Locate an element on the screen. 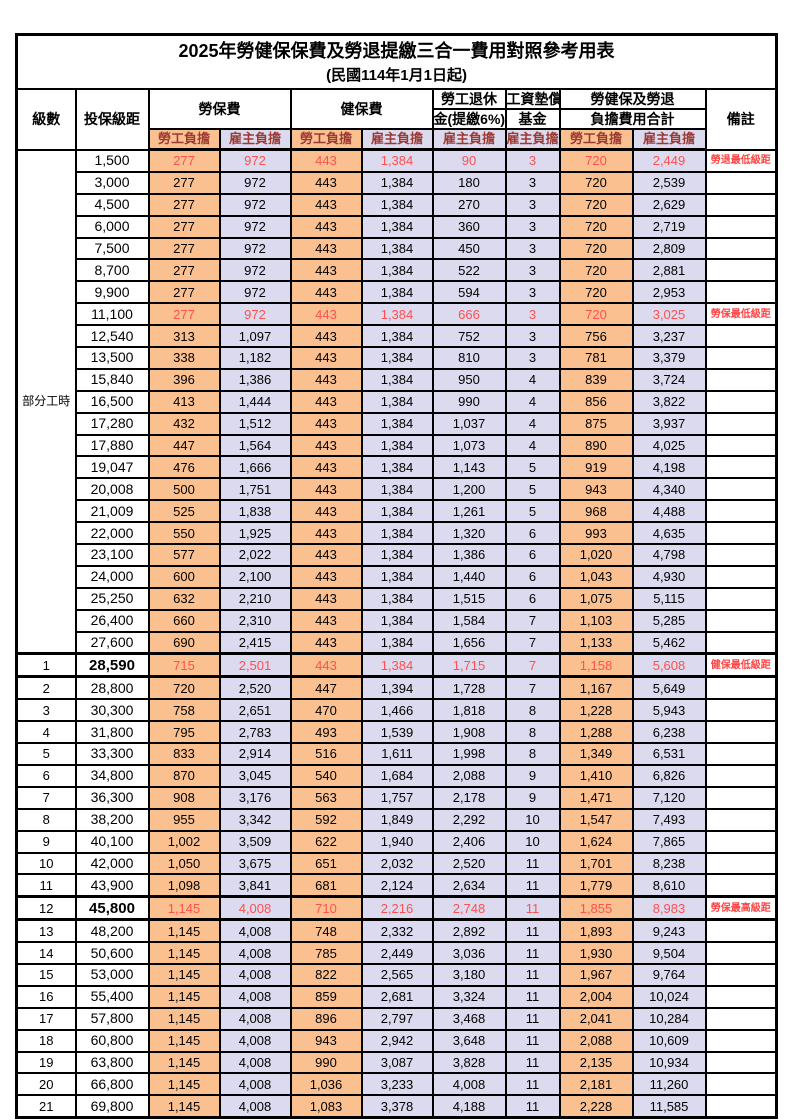 The width and height of the screenshot is (791, 1120). header-bracket: 投保級距 is located at coordinates (112, 119).